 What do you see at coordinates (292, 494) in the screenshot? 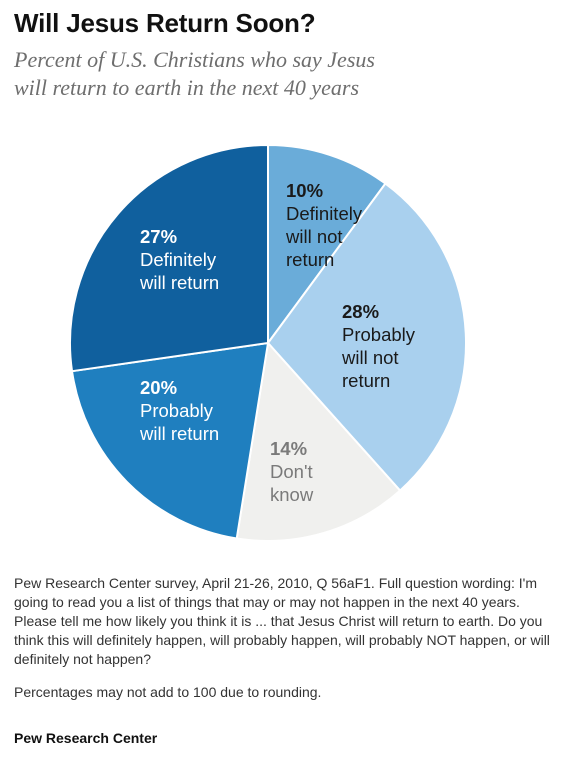
I see `slice-label-line-2-2: know` at bounding box center [292, 494].